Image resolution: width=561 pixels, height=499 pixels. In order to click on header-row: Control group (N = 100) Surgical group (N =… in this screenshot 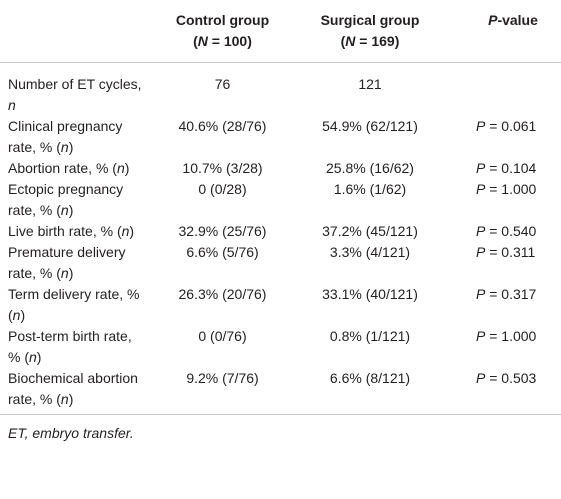, I will do `click(280, 31)`.